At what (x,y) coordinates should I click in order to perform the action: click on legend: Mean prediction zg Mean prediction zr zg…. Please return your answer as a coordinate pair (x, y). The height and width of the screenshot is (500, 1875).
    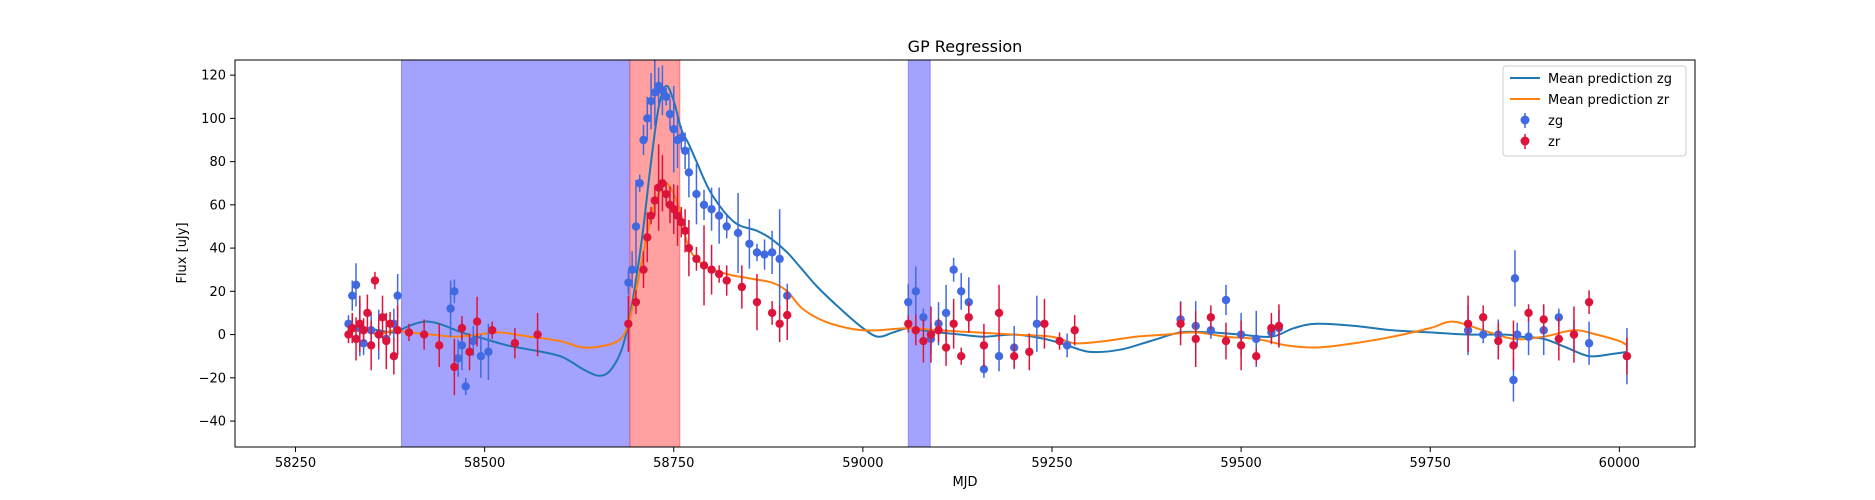
    Looking at the image, I should click on (1594, 111).